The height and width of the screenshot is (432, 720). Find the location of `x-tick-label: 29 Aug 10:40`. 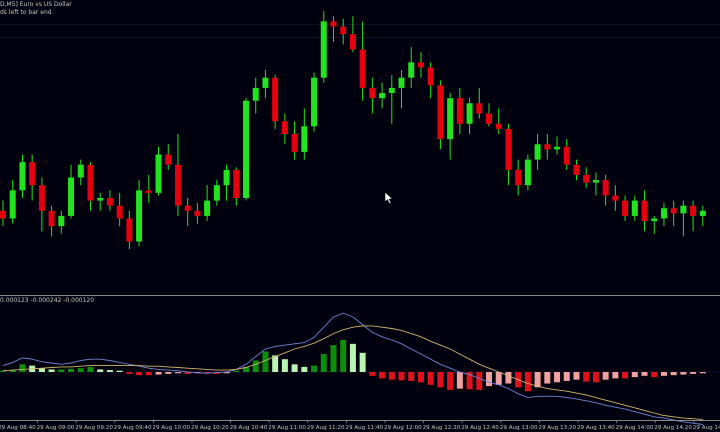

x-tick-label: 29 Aug 10:40 is located at coordinates (249, 428).